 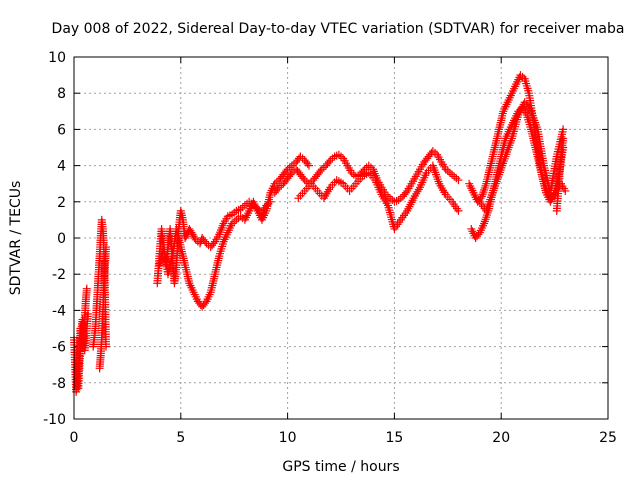 I want to click on series-track-d, so click(x=103, y=308).